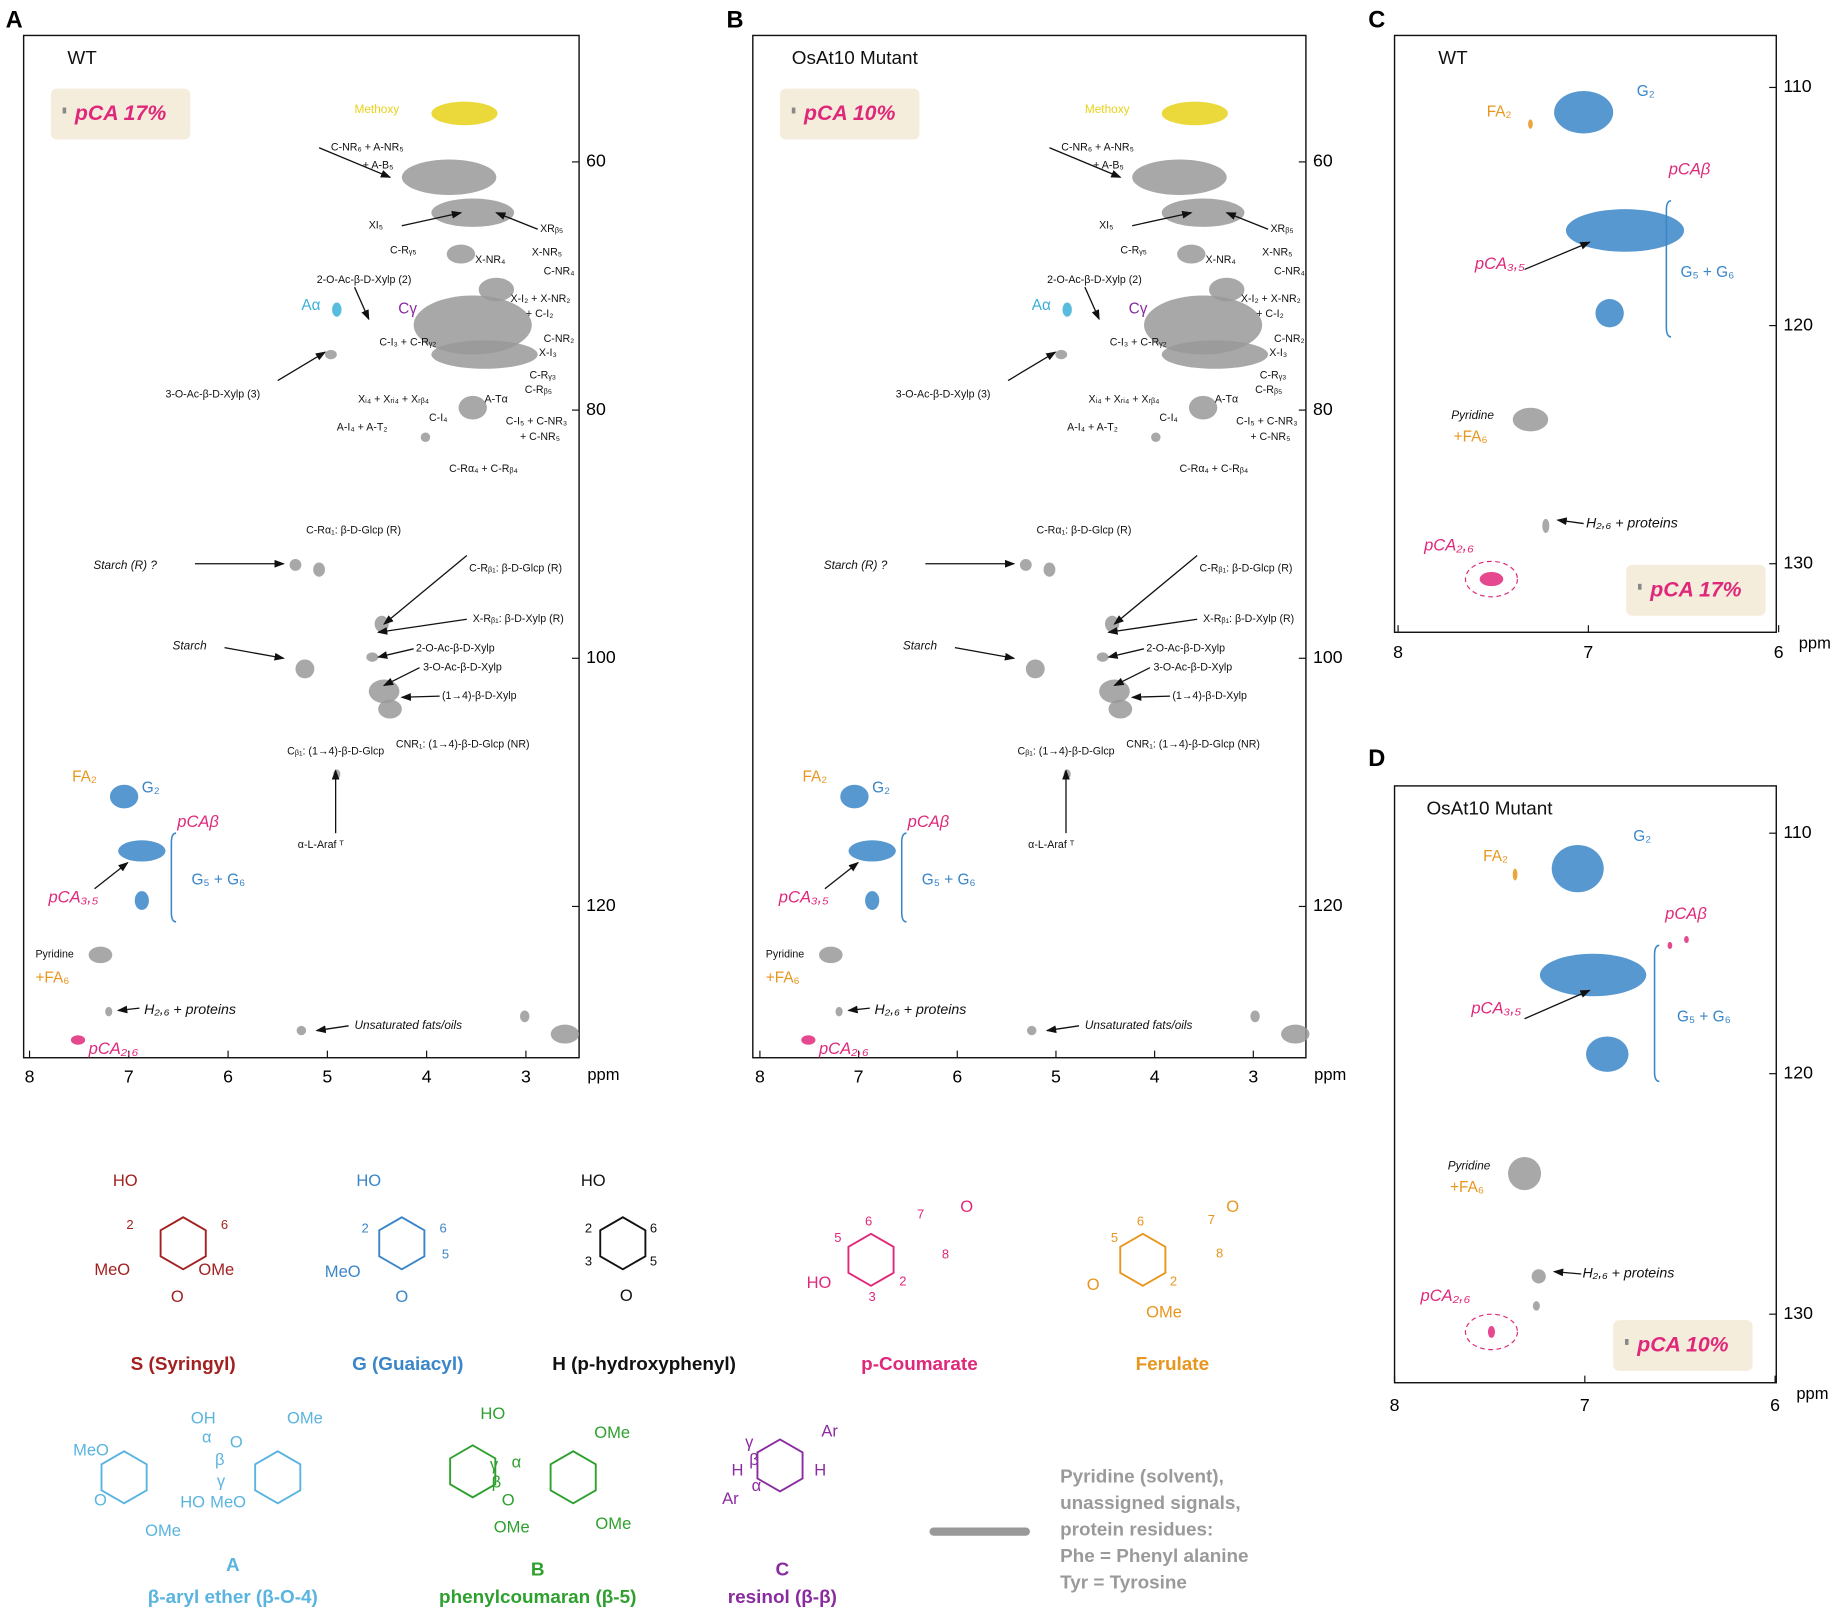 This screenshot has height=1612, width=1846. What do you see at coordinates (536, 422) in the screenshot?
I see `peak-label: C-I₅ + C-NR₃` at bounding box center [536, 422].